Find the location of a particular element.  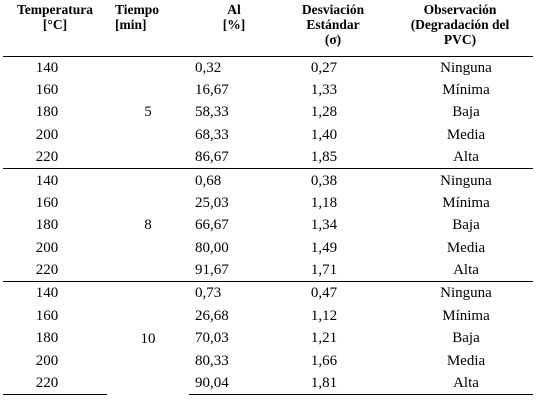

table-row: 200 80,33 1,66 Media is located at coordinates (268, 361).